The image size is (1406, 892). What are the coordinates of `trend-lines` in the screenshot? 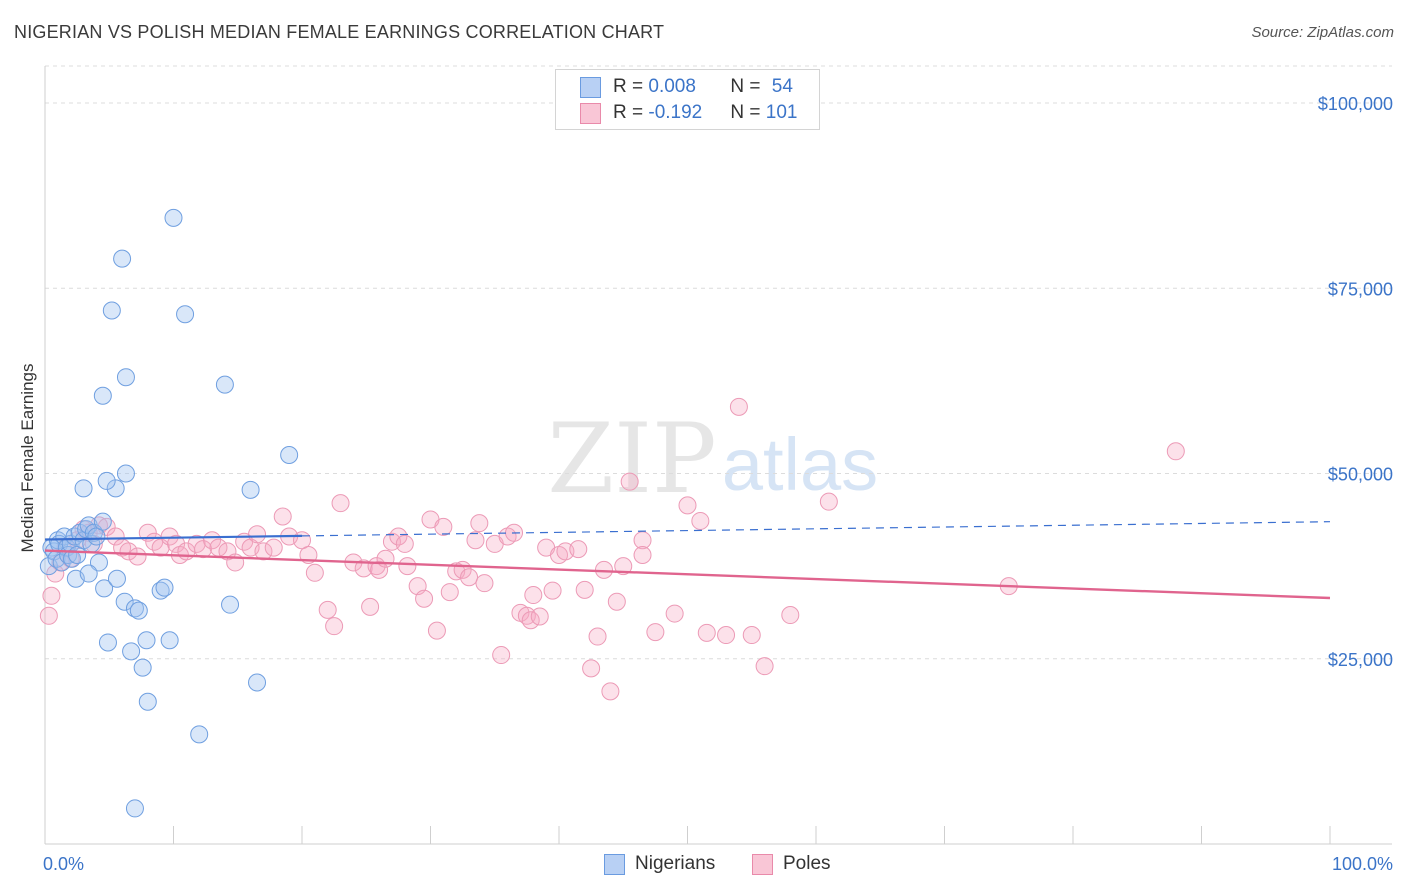 It's located at (687, 560).